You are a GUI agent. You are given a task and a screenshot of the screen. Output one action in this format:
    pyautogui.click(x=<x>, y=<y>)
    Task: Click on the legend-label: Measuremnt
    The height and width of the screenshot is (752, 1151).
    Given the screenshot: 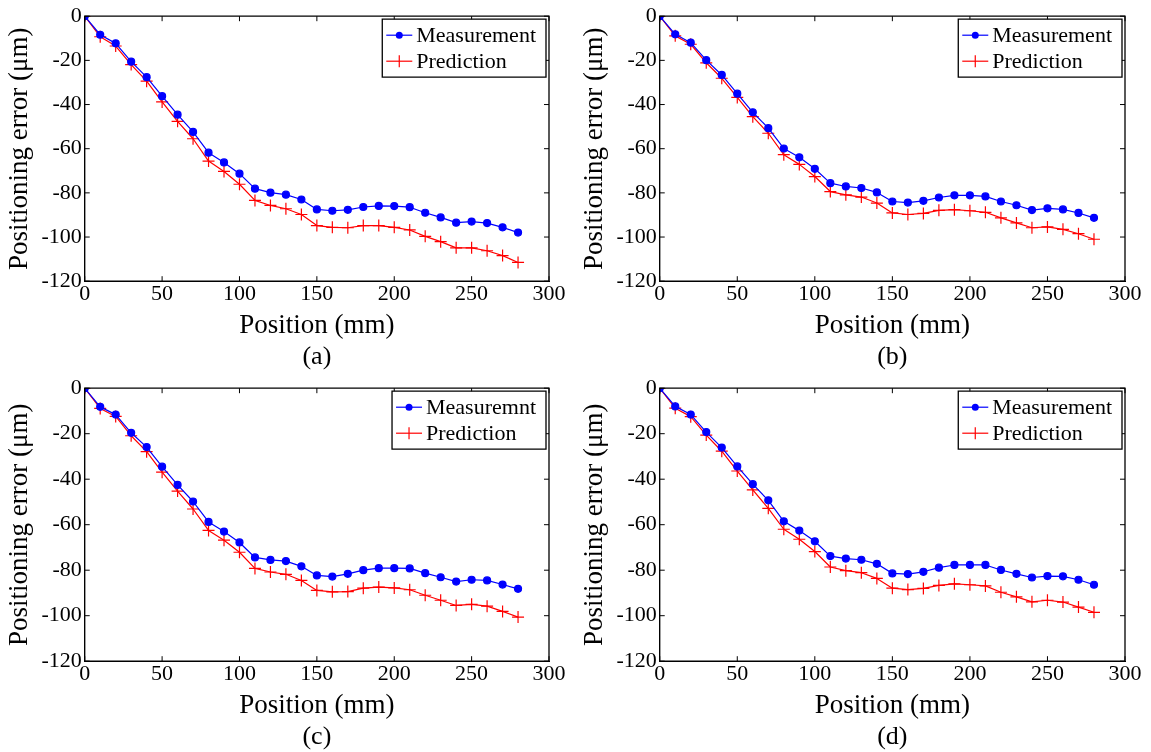 What is the action you would take?
    pyautogui.click(x=481, y=406)
    